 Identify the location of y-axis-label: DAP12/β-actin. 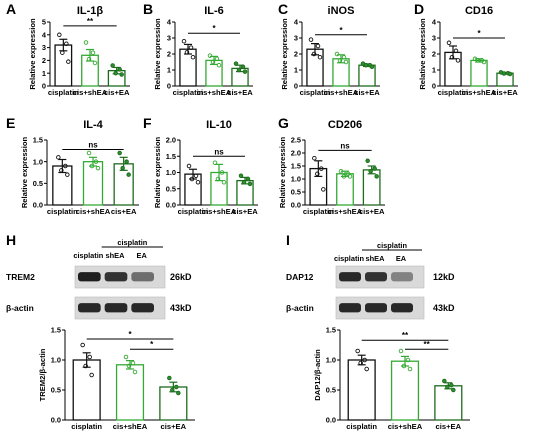
(317, 375).